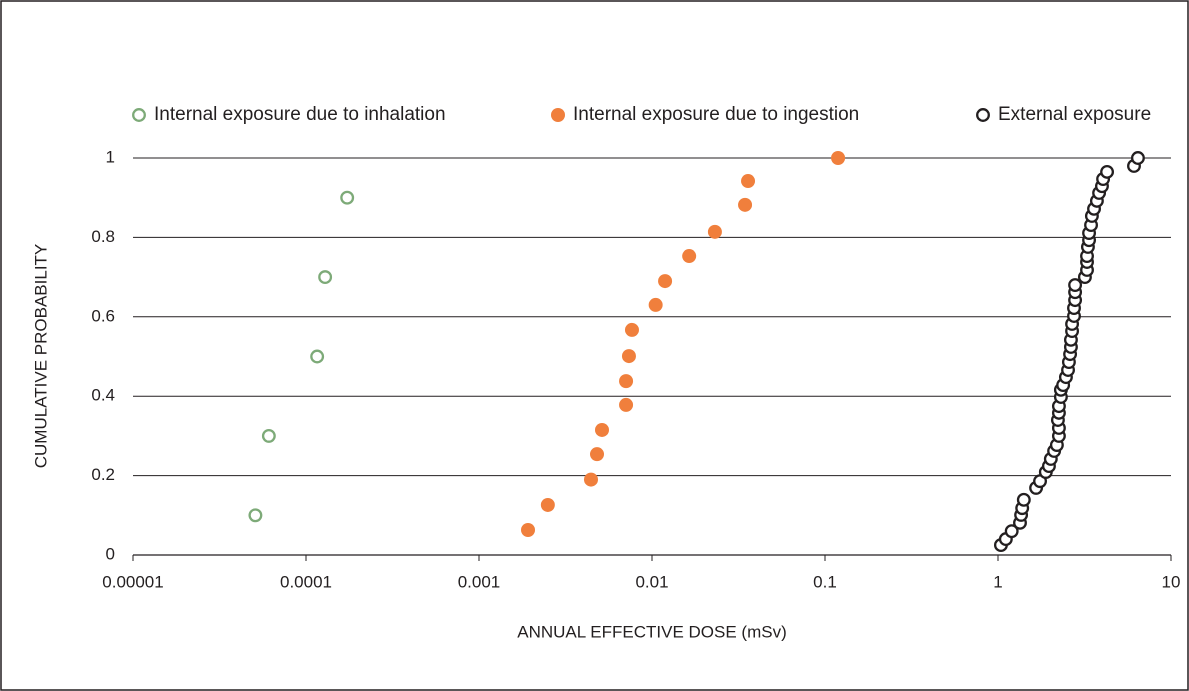 The image size is (1189, 691). Describe the element at coordinates (103, 474) in the screenshot. I see `y-tick-label: 0.2` at that location.